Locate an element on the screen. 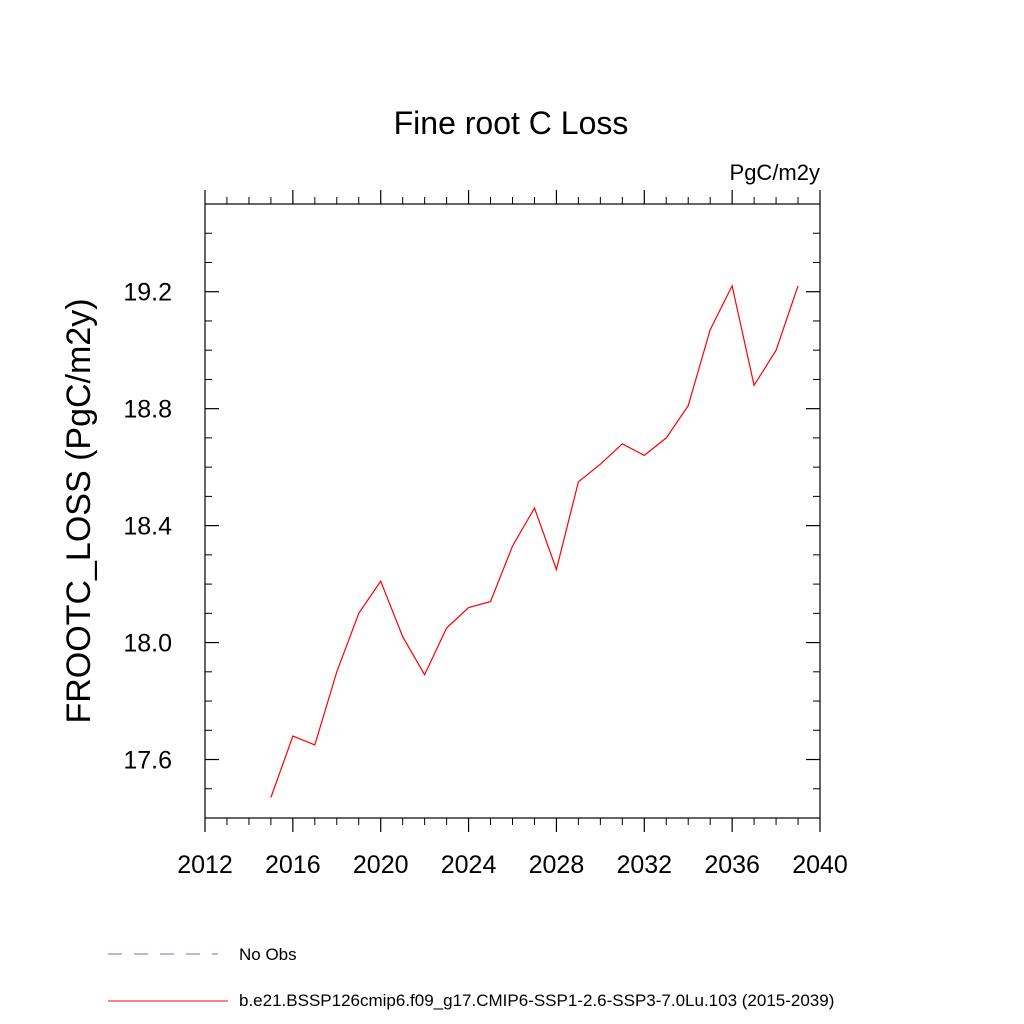 Image resolution: width=1024 pixels, height=1024 pixels. x-tick-label: 2036 is located at coordinates (732, 865).